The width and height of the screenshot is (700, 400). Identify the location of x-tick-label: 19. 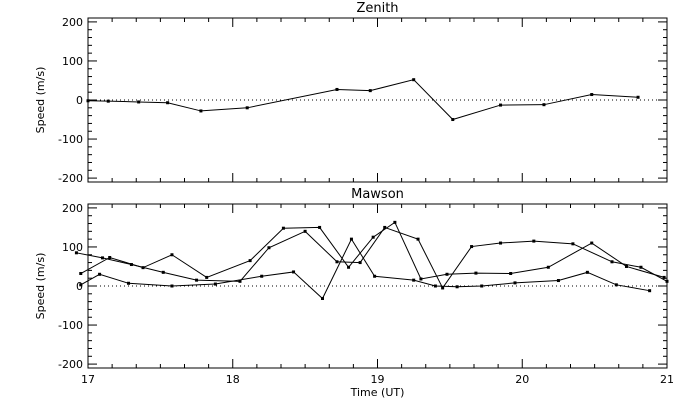
(378, 379).